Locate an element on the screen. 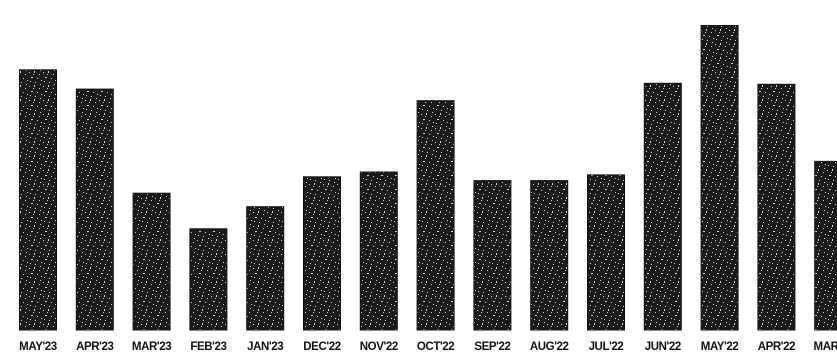 The height and width of the screenshot is (363, 837). x-tick-label: NOV'22 is located at coordinates (379, 347).